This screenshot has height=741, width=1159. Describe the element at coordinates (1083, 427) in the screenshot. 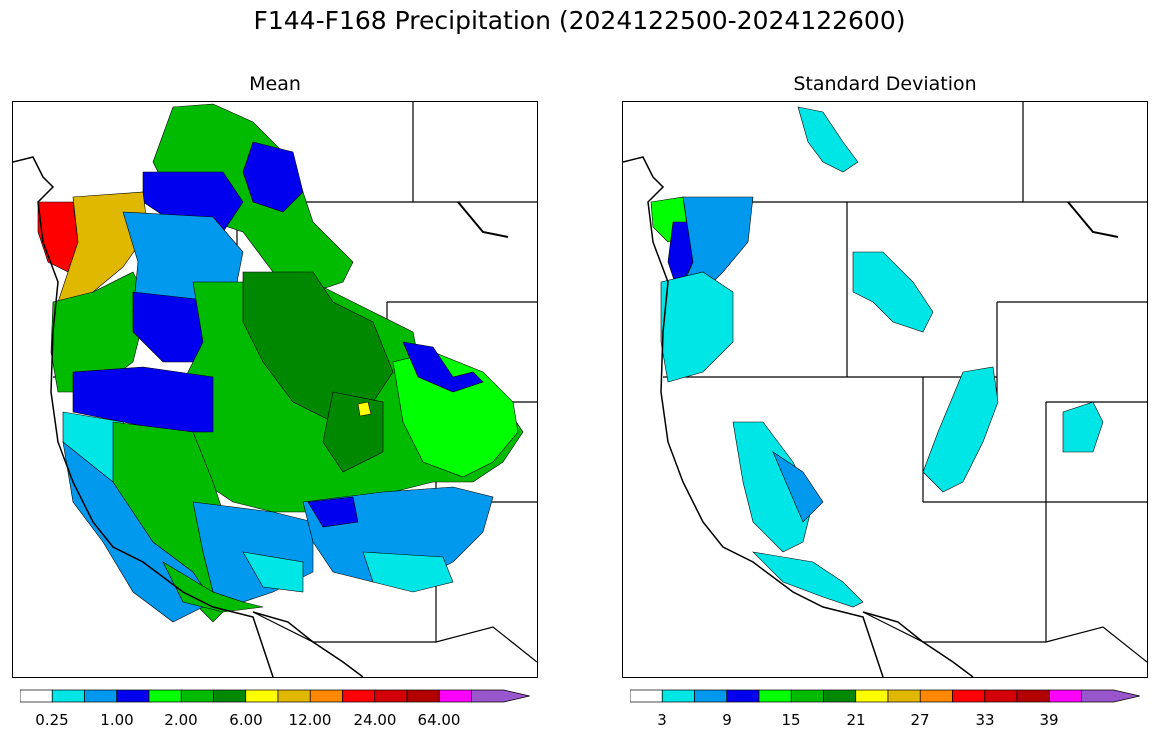

I see `colorado-cyan` at that location.